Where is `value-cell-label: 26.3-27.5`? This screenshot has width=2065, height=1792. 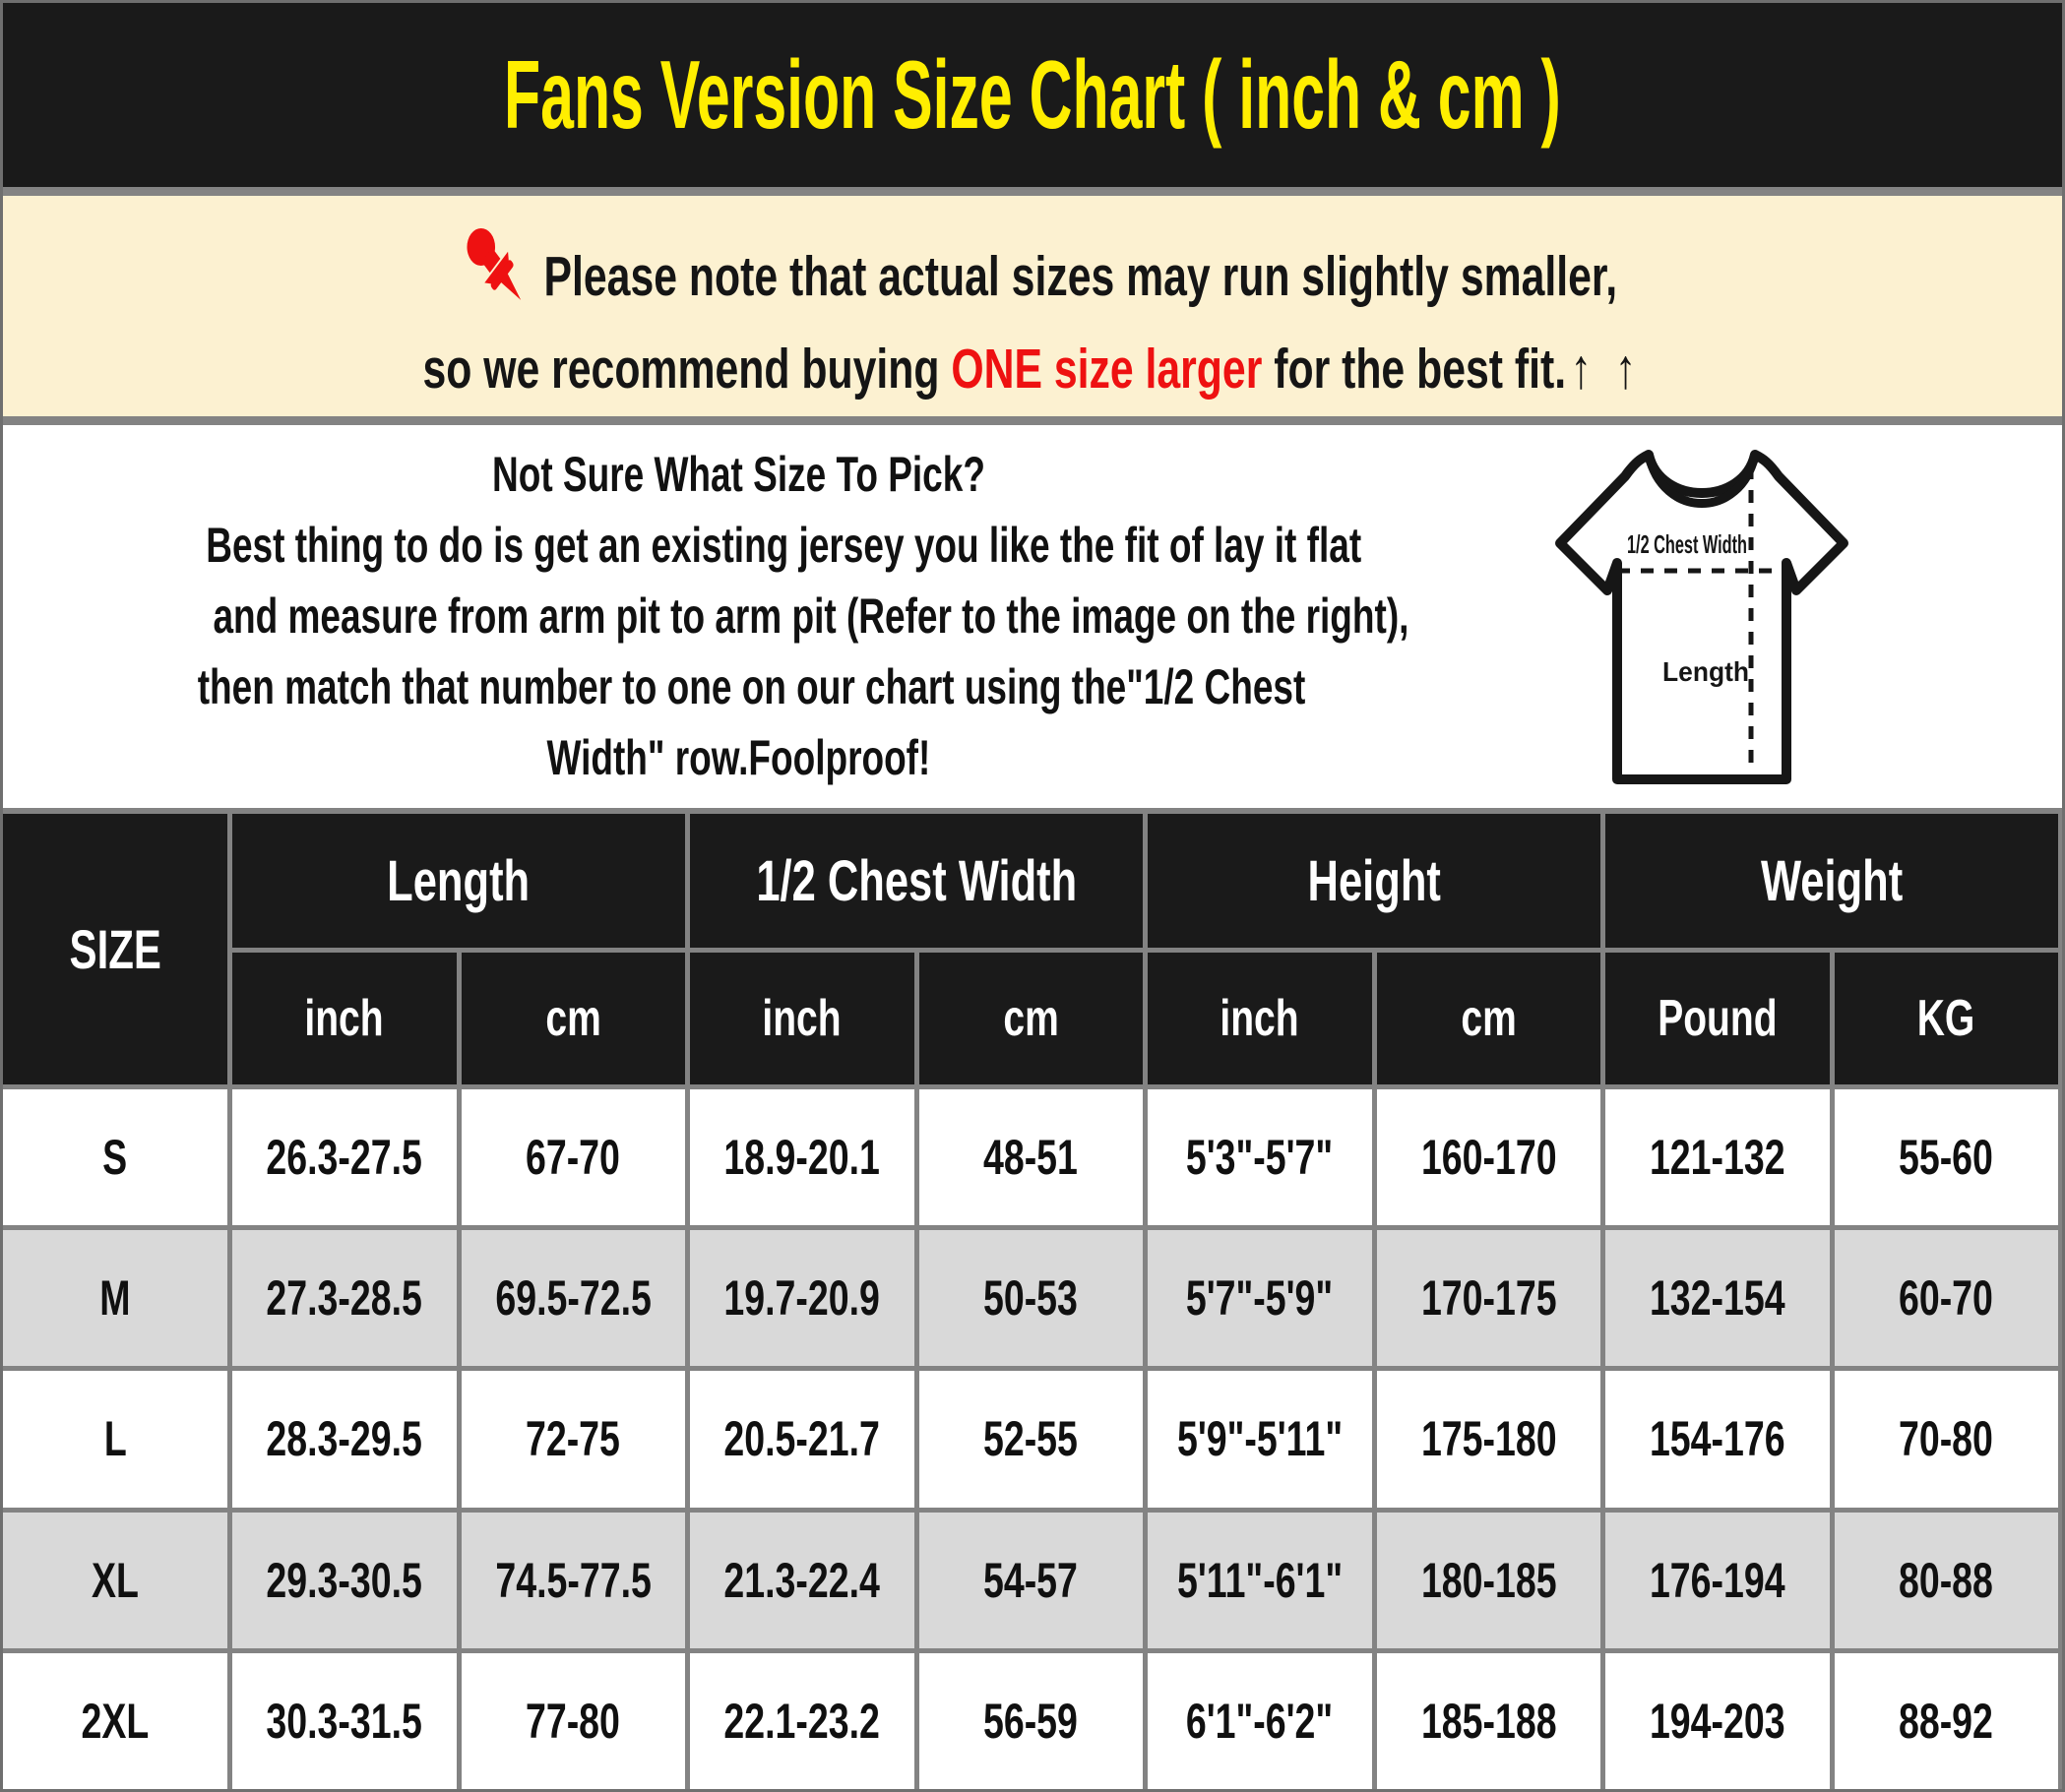 value-cell-label: 26.3-27.5 is located at coordinates (344, 1158).